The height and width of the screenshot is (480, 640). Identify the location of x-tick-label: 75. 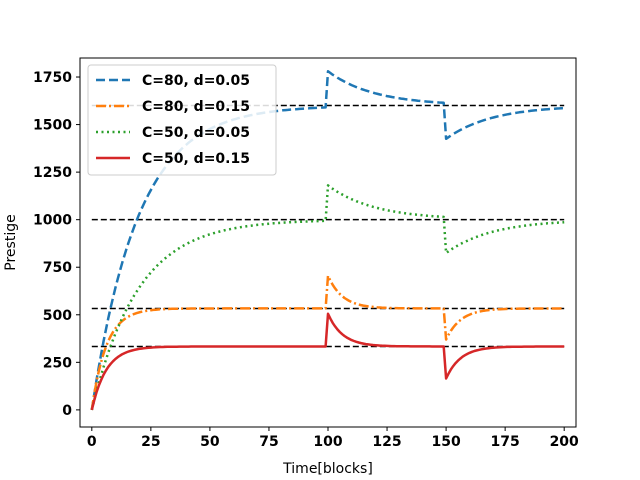
(268, 442).